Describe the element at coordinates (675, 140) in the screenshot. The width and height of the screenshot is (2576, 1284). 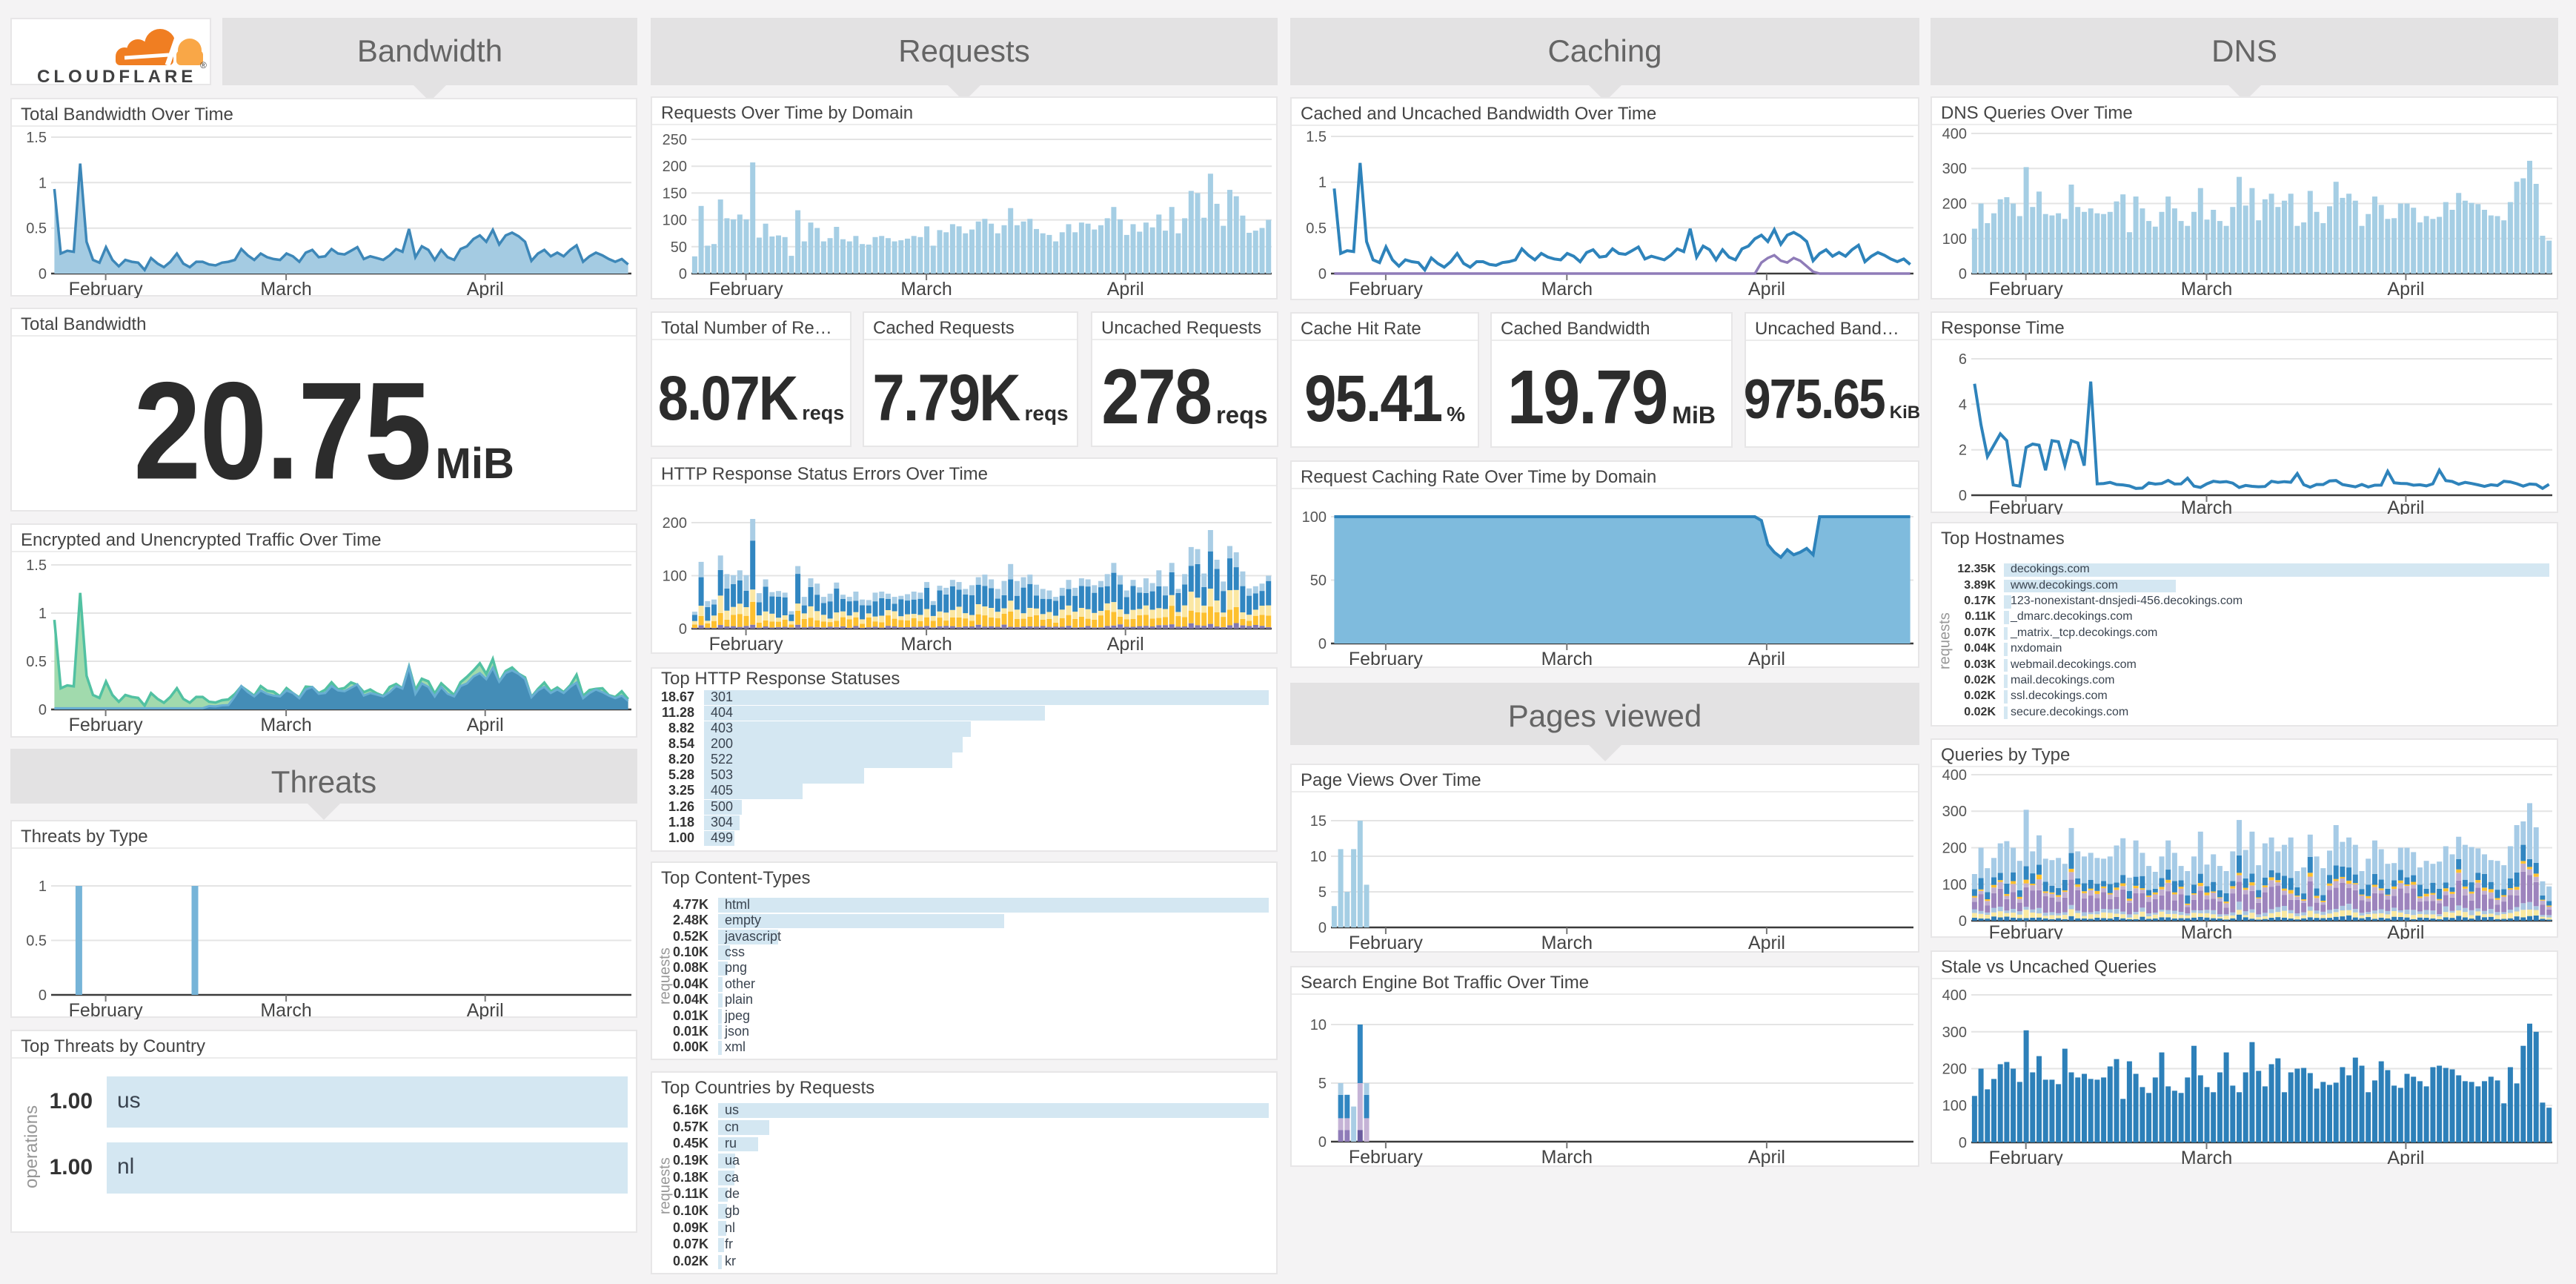
I see `svg-text: 250` at that location.